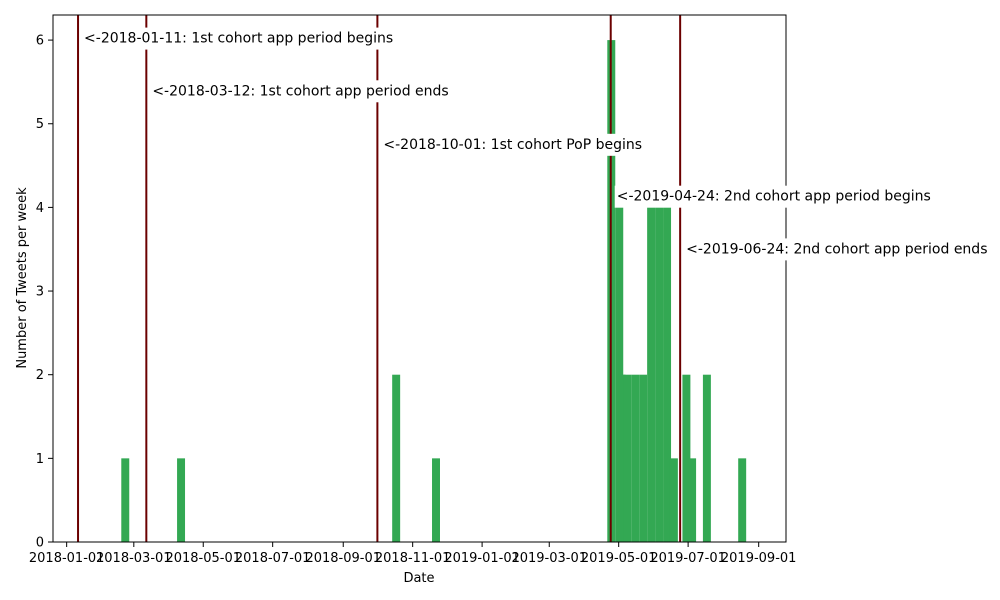 This screenshot has height=600, width=1000. What do you see at coordinates (273, 558) in the screenshot?
I see `x-tick-label-3: 2018-07-01` at bounding box center [273, 558].